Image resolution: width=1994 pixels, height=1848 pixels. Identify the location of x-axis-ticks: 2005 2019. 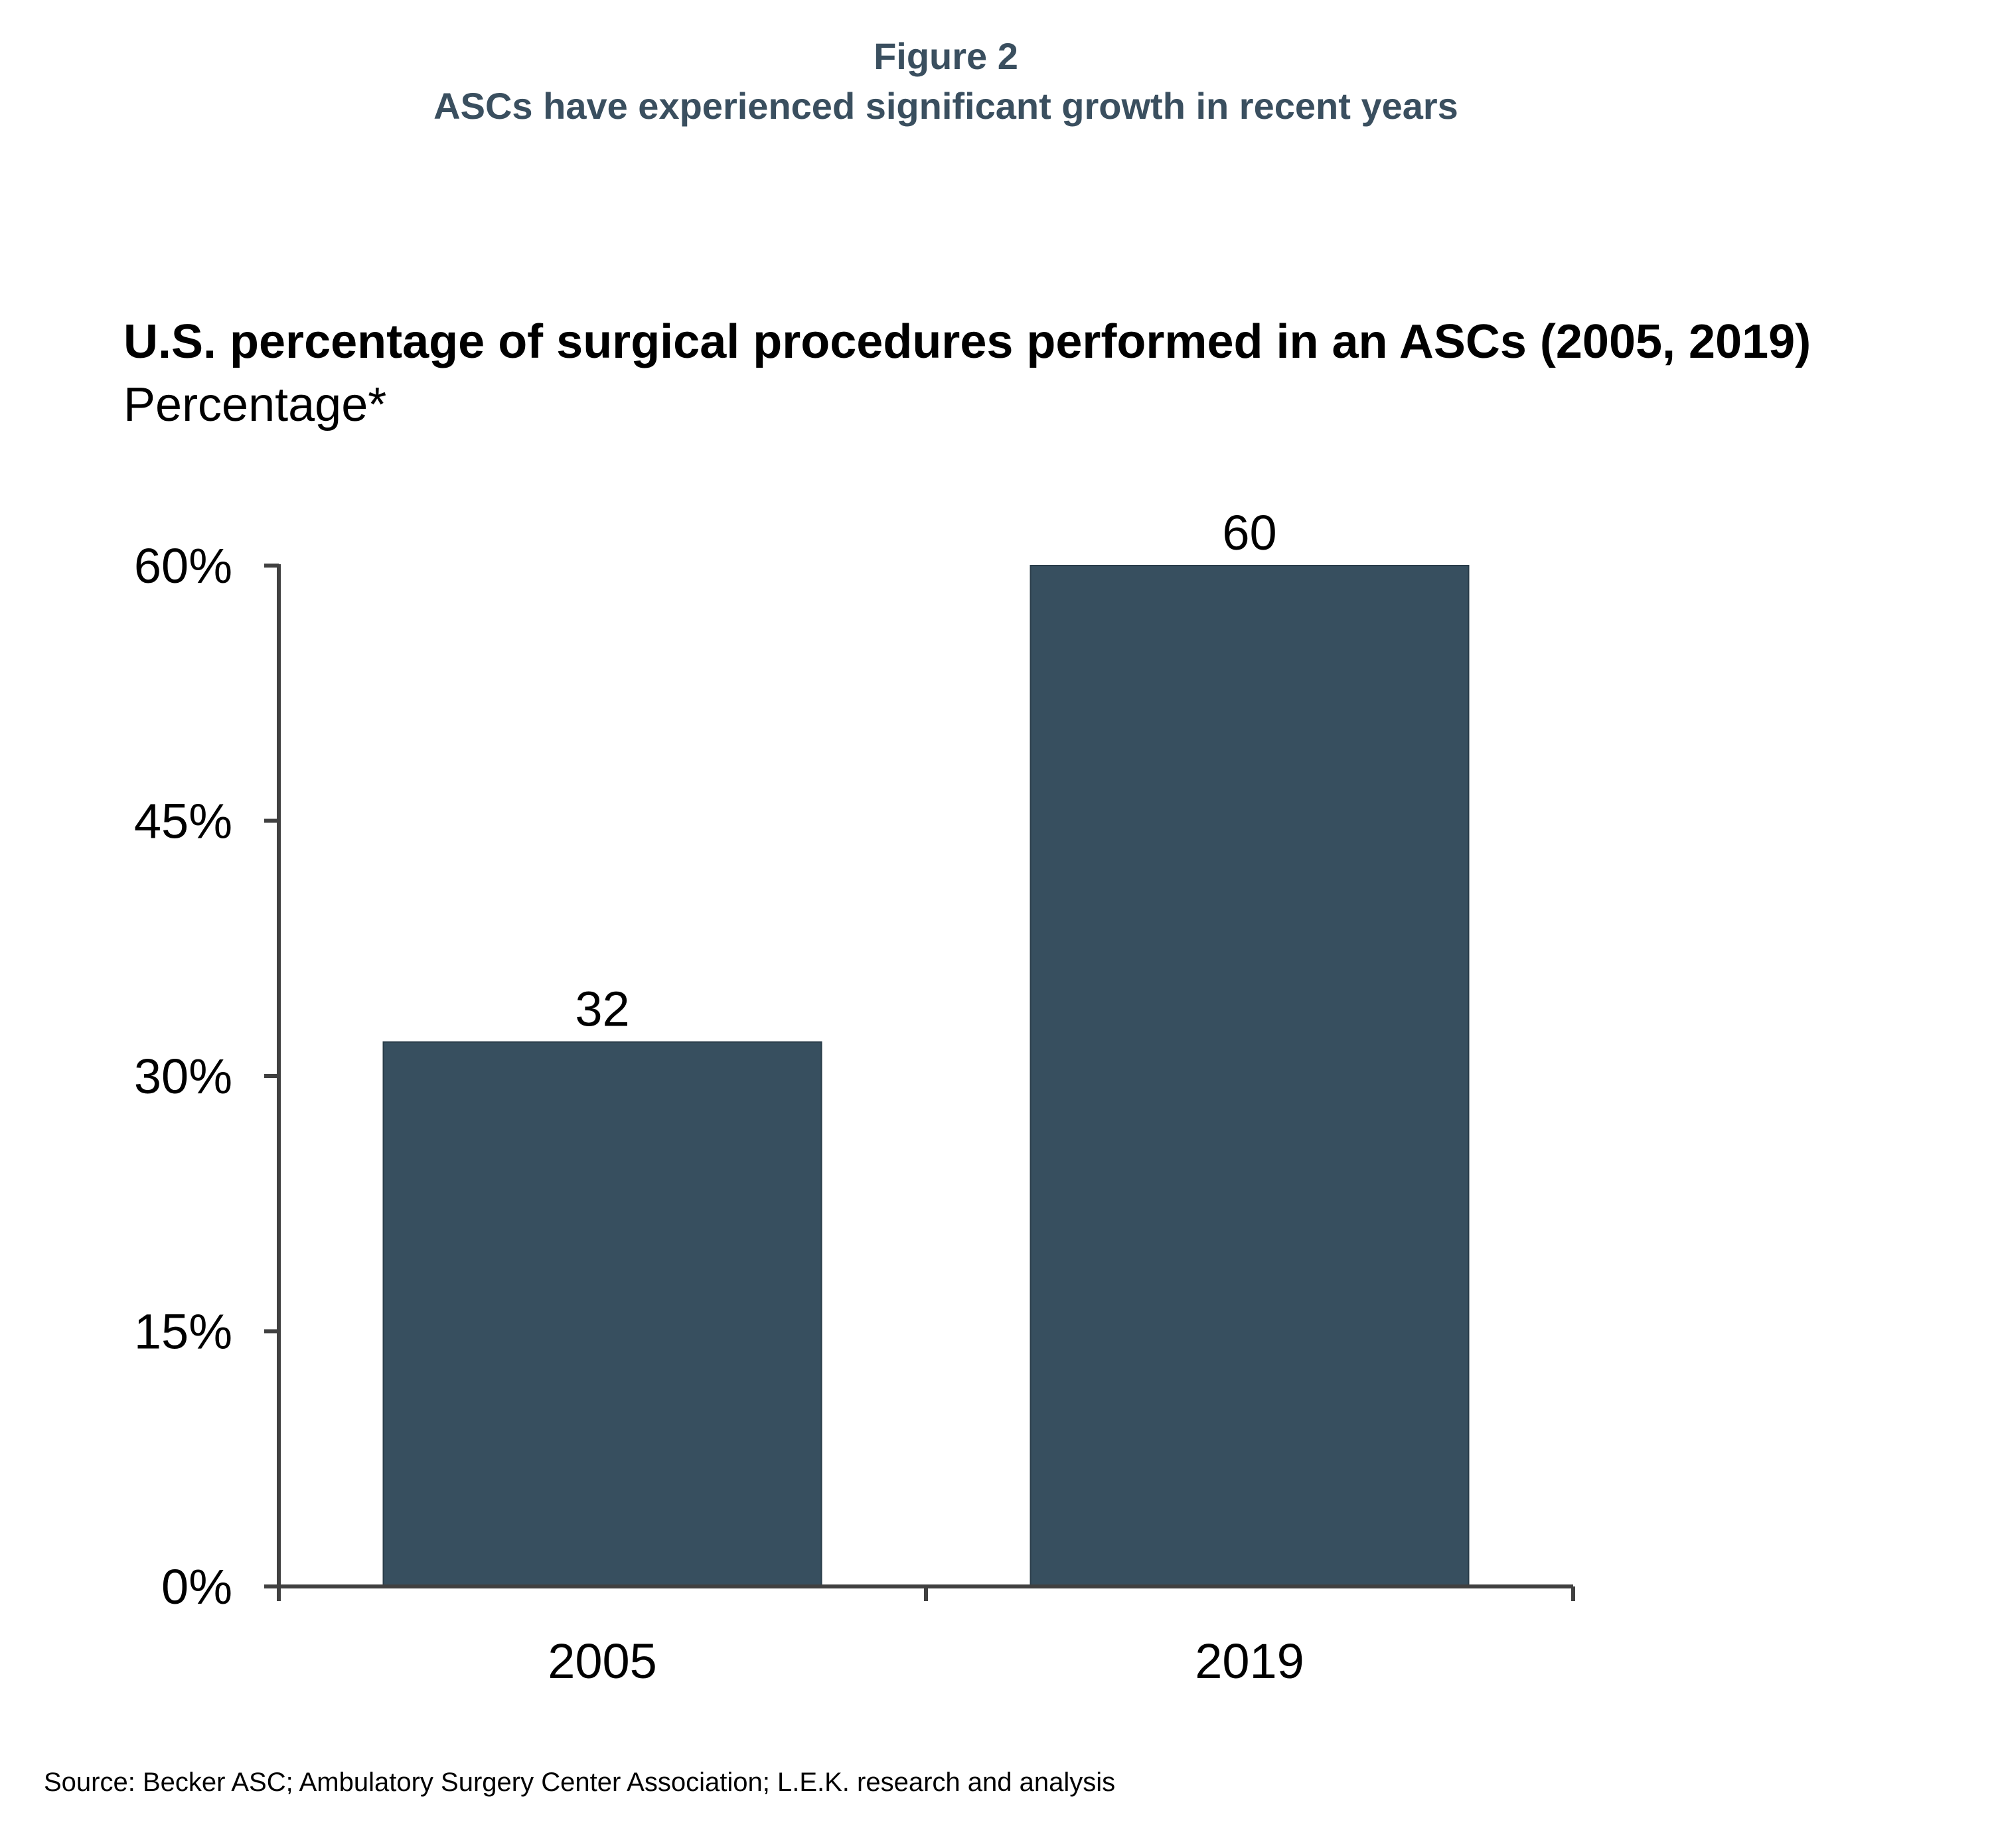
(926, 1638).